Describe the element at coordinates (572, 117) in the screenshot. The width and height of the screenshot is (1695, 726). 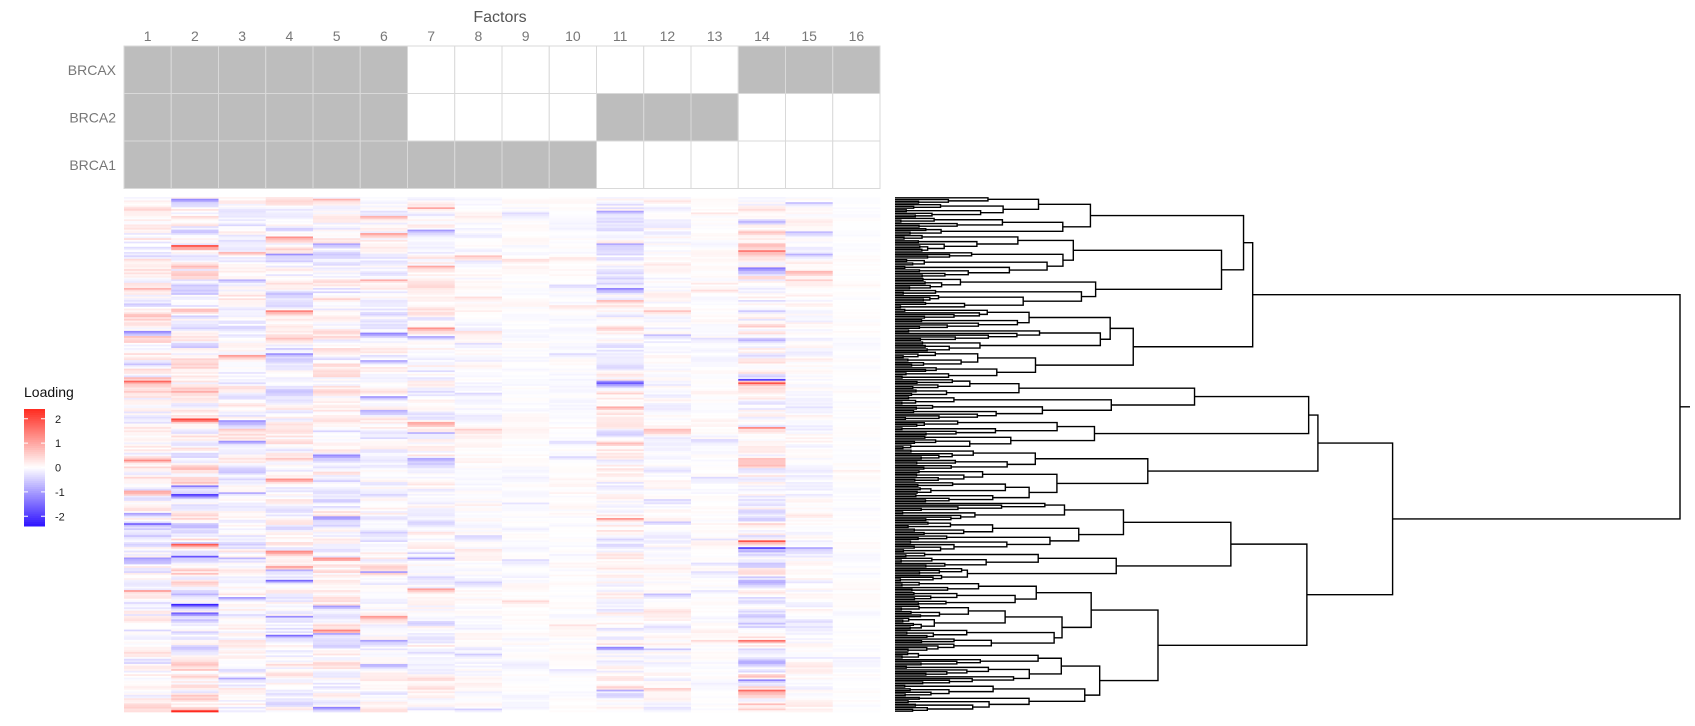
I see `membership-cell` at that location.